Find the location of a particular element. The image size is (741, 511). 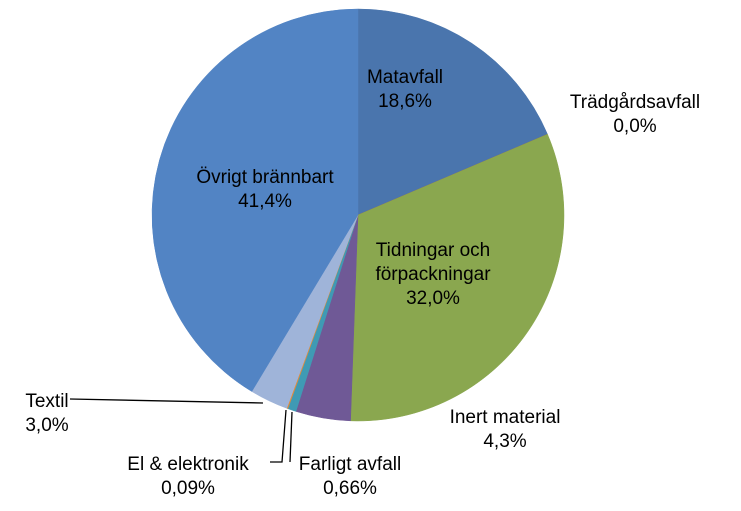

value-label: 0,09% is located at coordinates (188, 488).